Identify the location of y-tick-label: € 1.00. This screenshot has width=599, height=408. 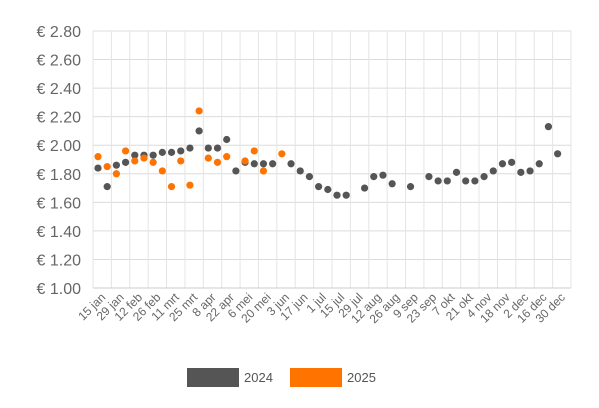
(59, 289).